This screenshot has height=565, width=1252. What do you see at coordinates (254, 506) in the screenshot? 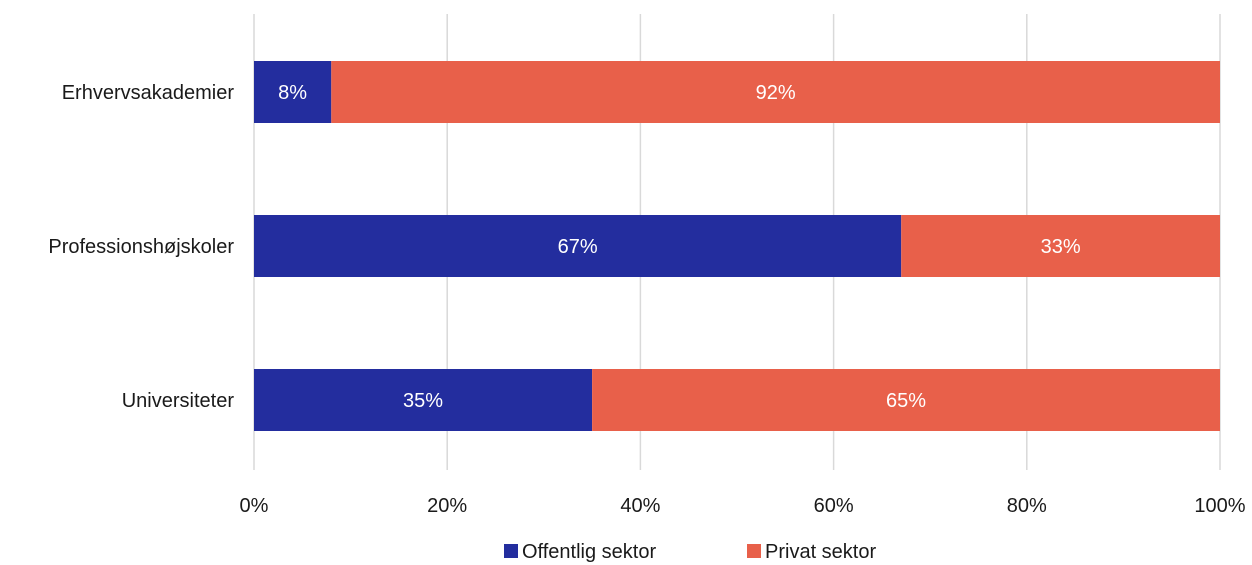
I see `x-tick-label: 0%` at bounding box center [254, 506].